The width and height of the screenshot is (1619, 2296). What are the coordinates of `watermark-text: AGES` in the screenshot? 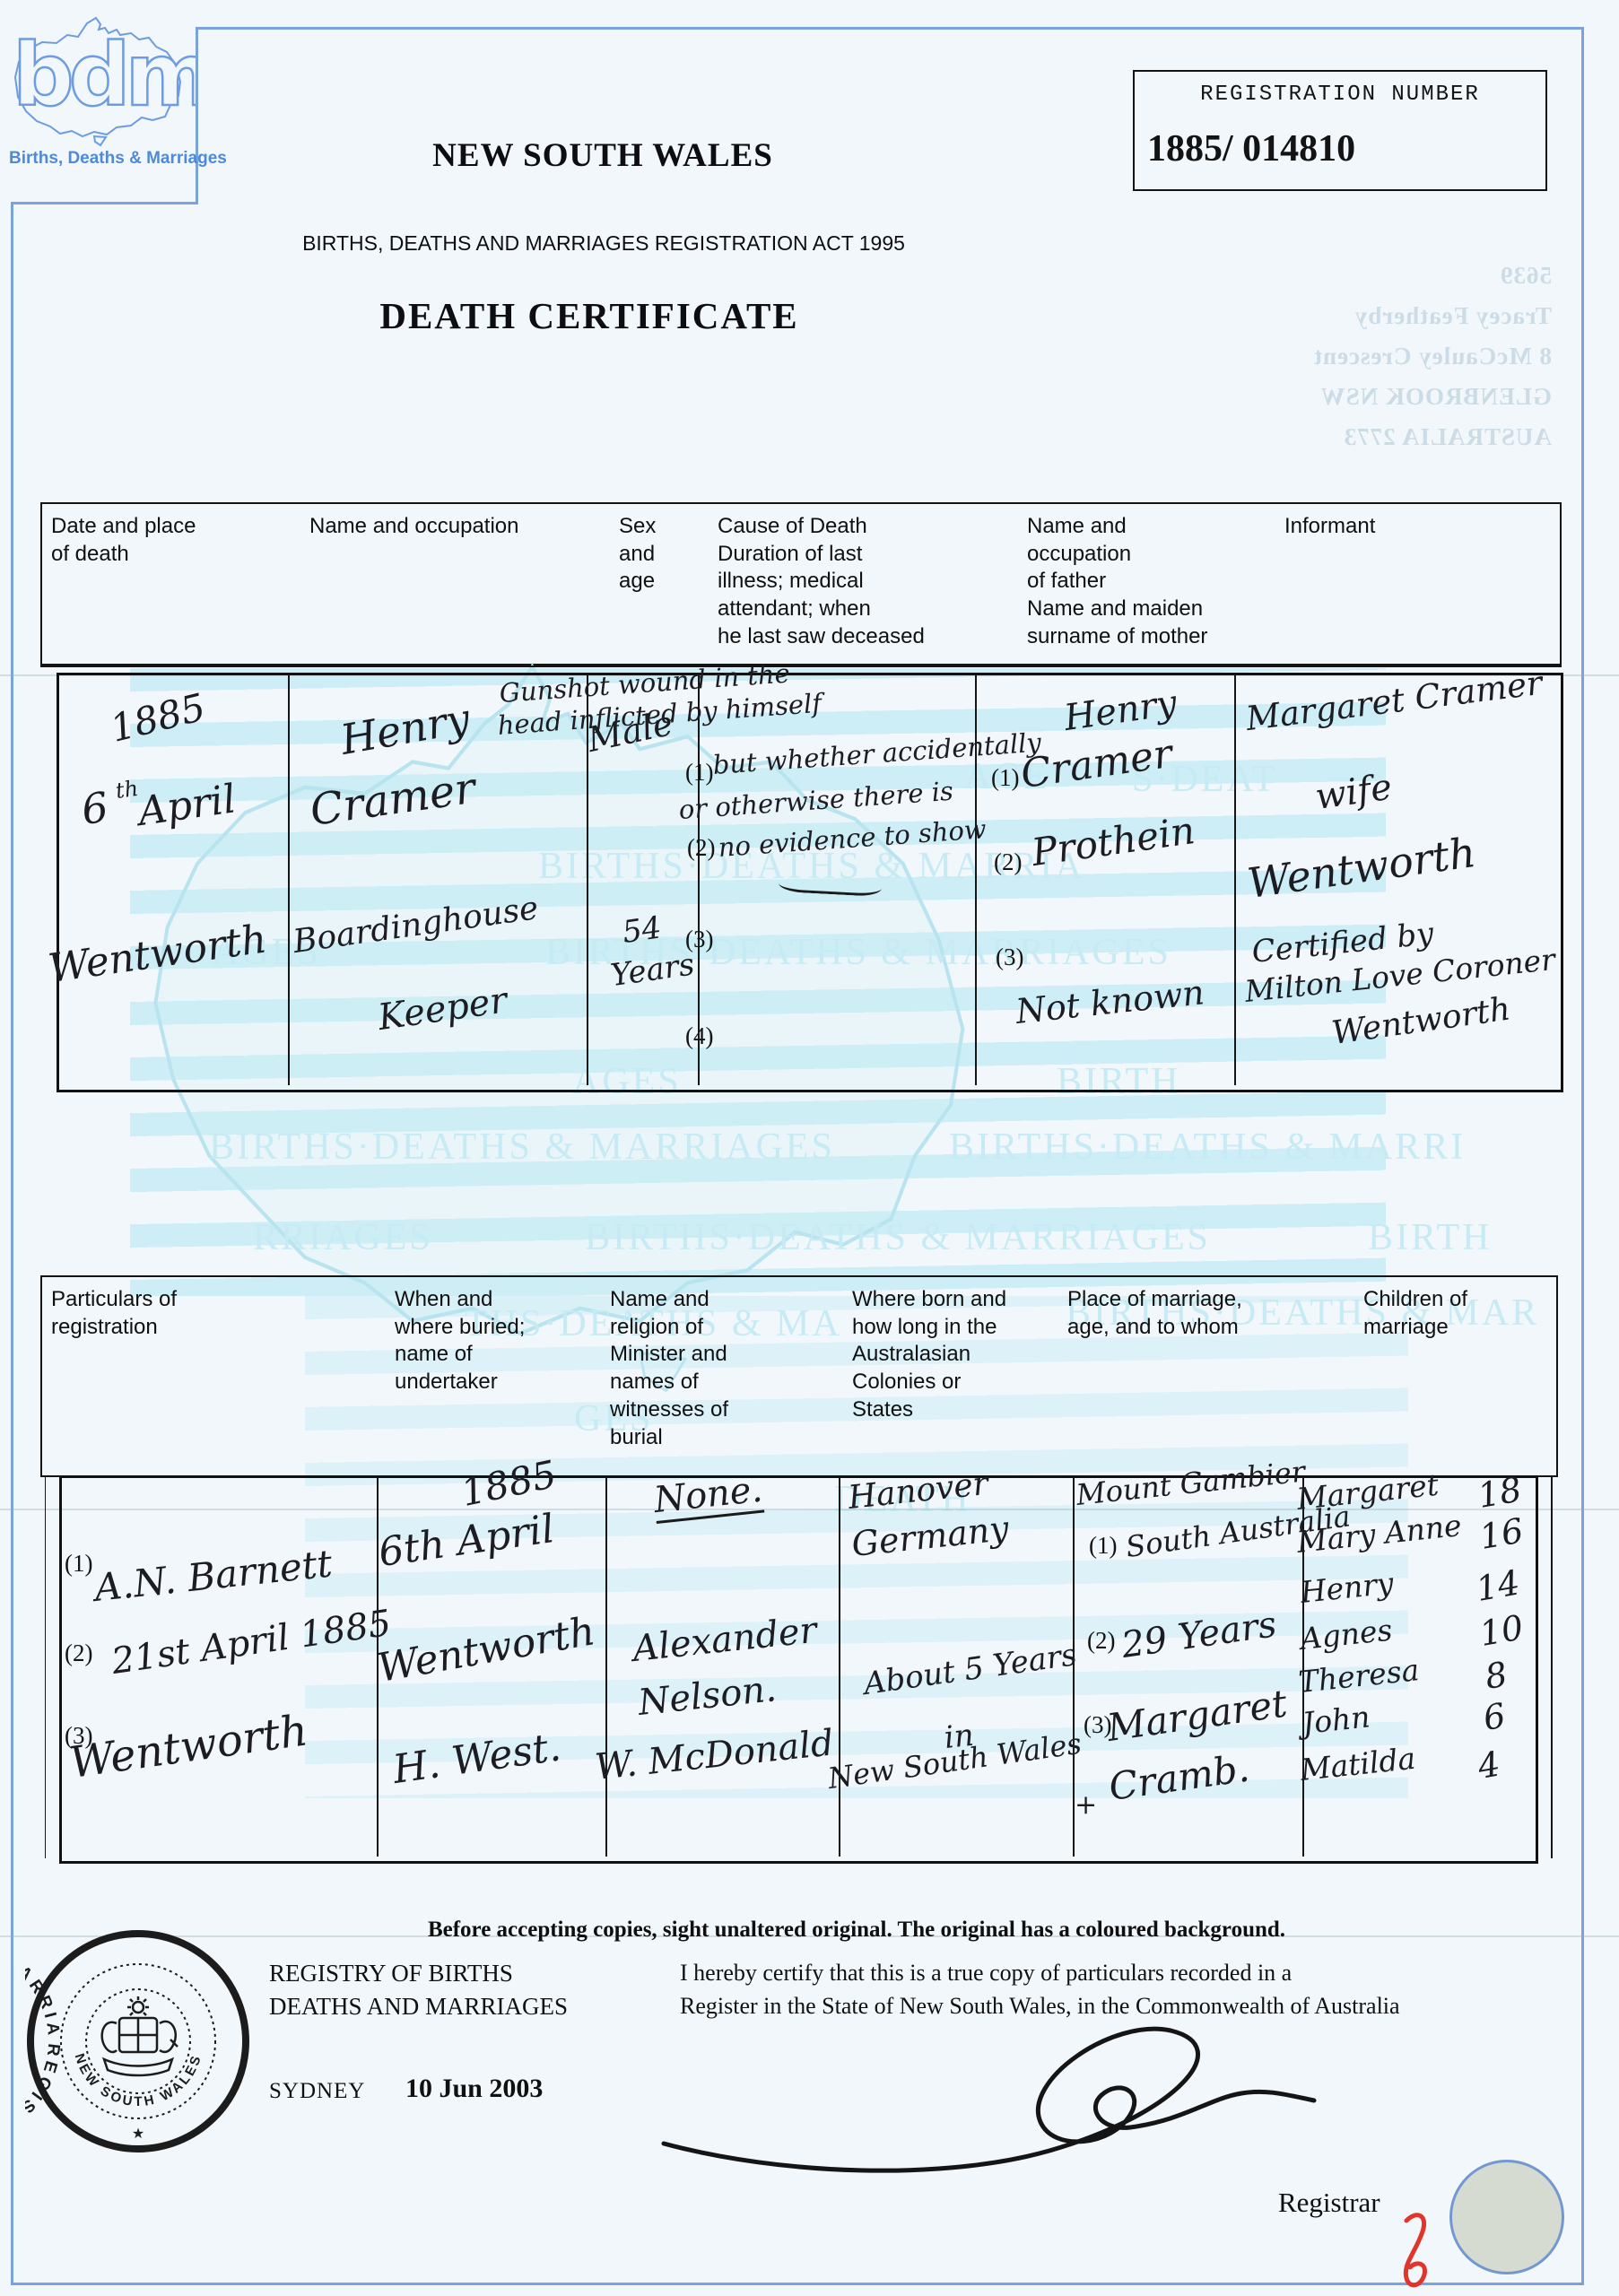 It's located at (627, 1081).